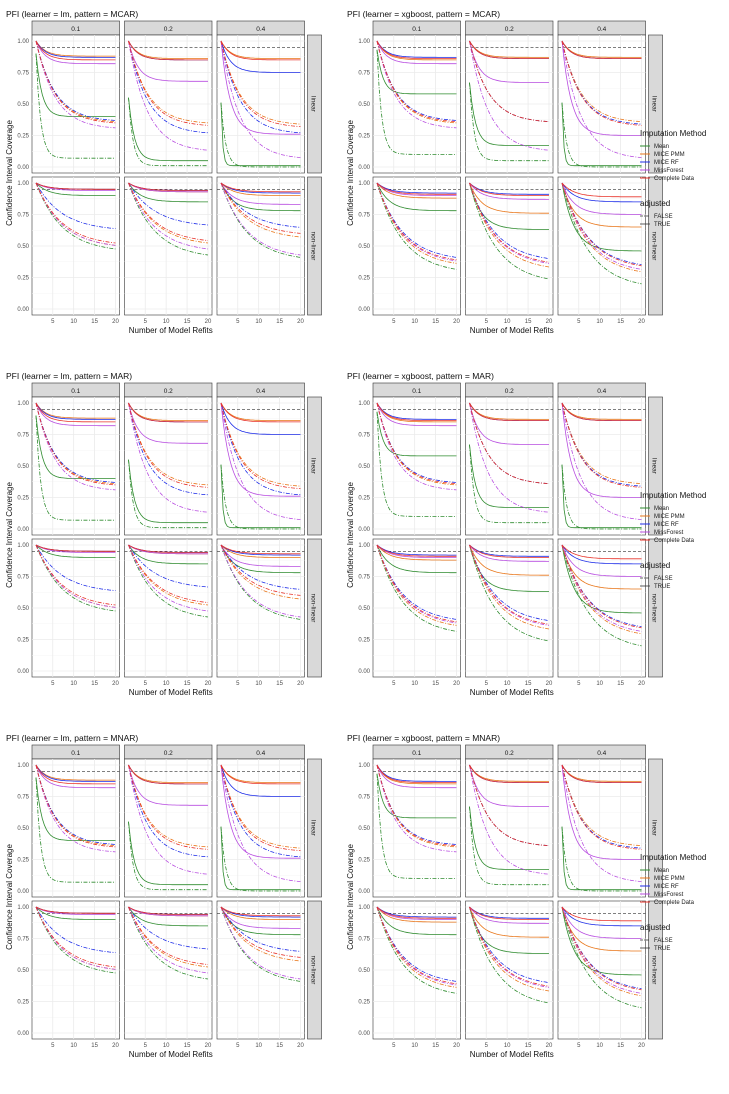 This screenshot has height=1094, width=729. What do you see at coordinates (663, 579) in the screenshot?
I see `legend-label: FALSE` at bounding box center [663, 579].